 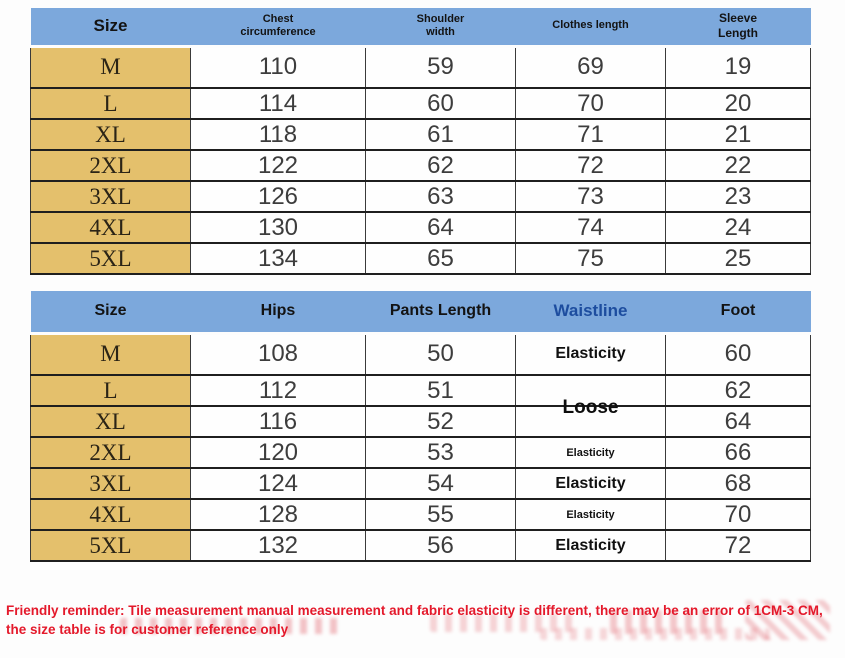 What do you see at coordinates (590, 67) in the screenshot?
I see `clothes-length-cell: 69` at bounding box center [590, 67].